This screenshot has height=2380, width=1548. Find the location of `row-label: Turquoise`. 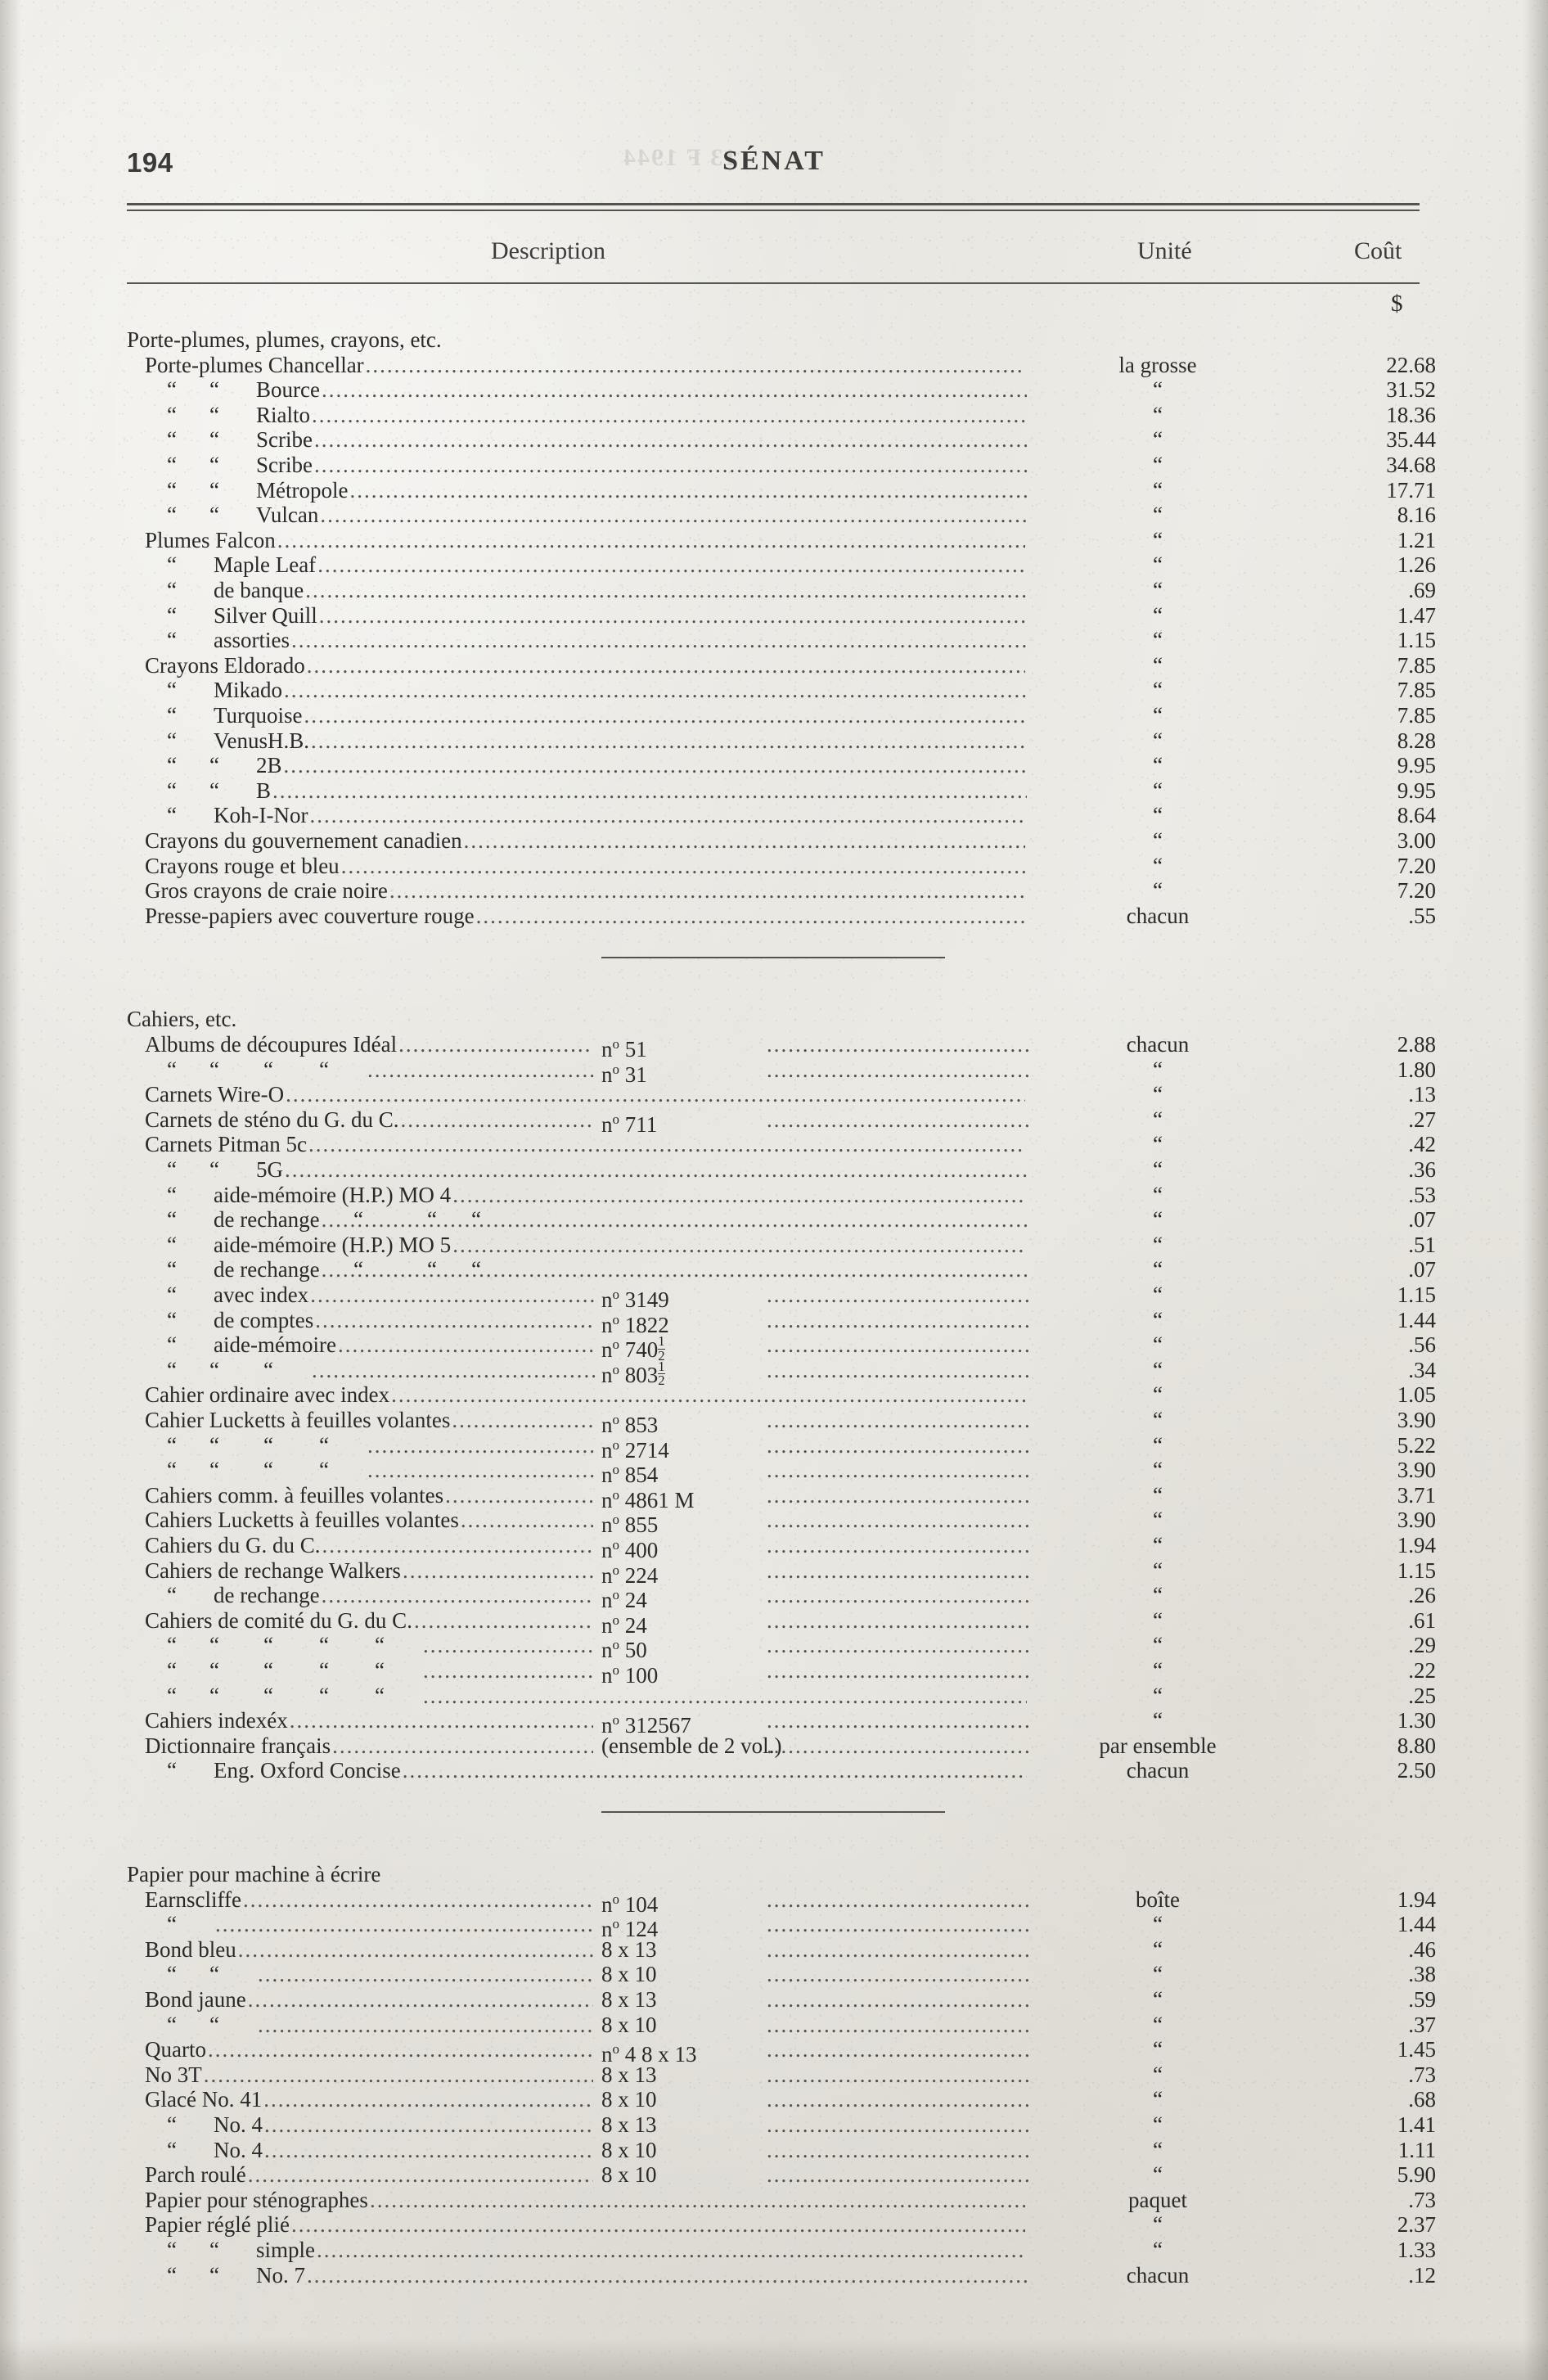

row-label: Turquoise is located at coordinates (258, 716).